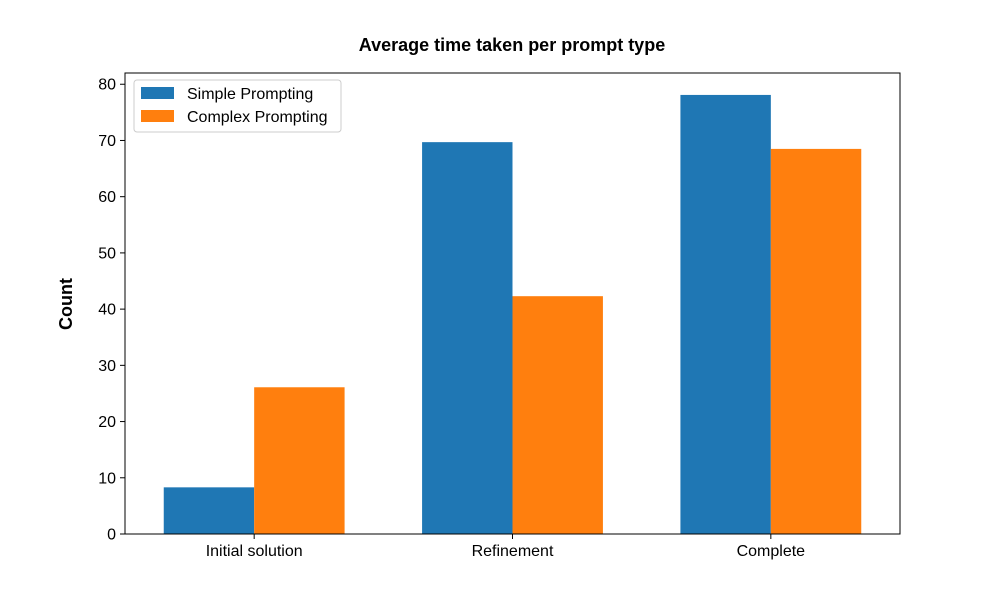 Image resolution: width=1000 pixels, height=605 pixels. I want to click on x-tick-label-0: Initial solution, so click(254, 551).